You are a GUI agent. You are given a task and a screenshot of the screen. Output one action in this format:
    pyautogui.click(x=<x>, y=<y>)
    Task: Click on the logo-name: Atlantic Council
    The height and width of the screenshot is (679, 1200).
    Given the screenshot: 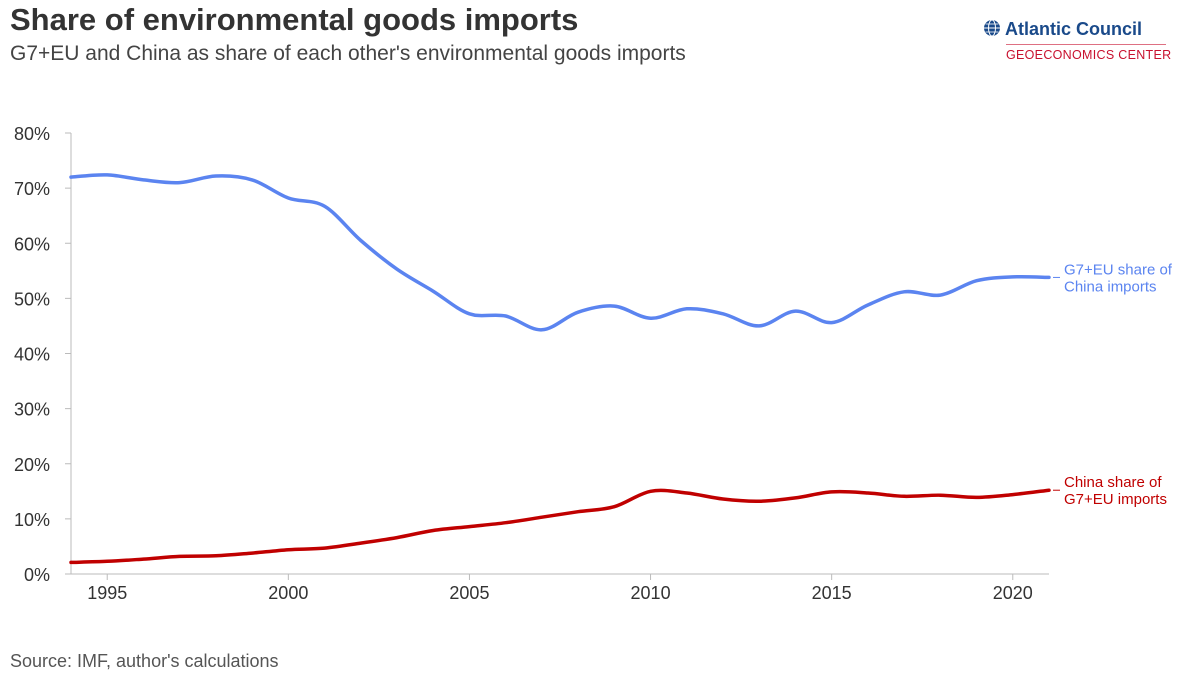 What is the action you would take?
    pyautogui.click(x=1074, y=29)
    